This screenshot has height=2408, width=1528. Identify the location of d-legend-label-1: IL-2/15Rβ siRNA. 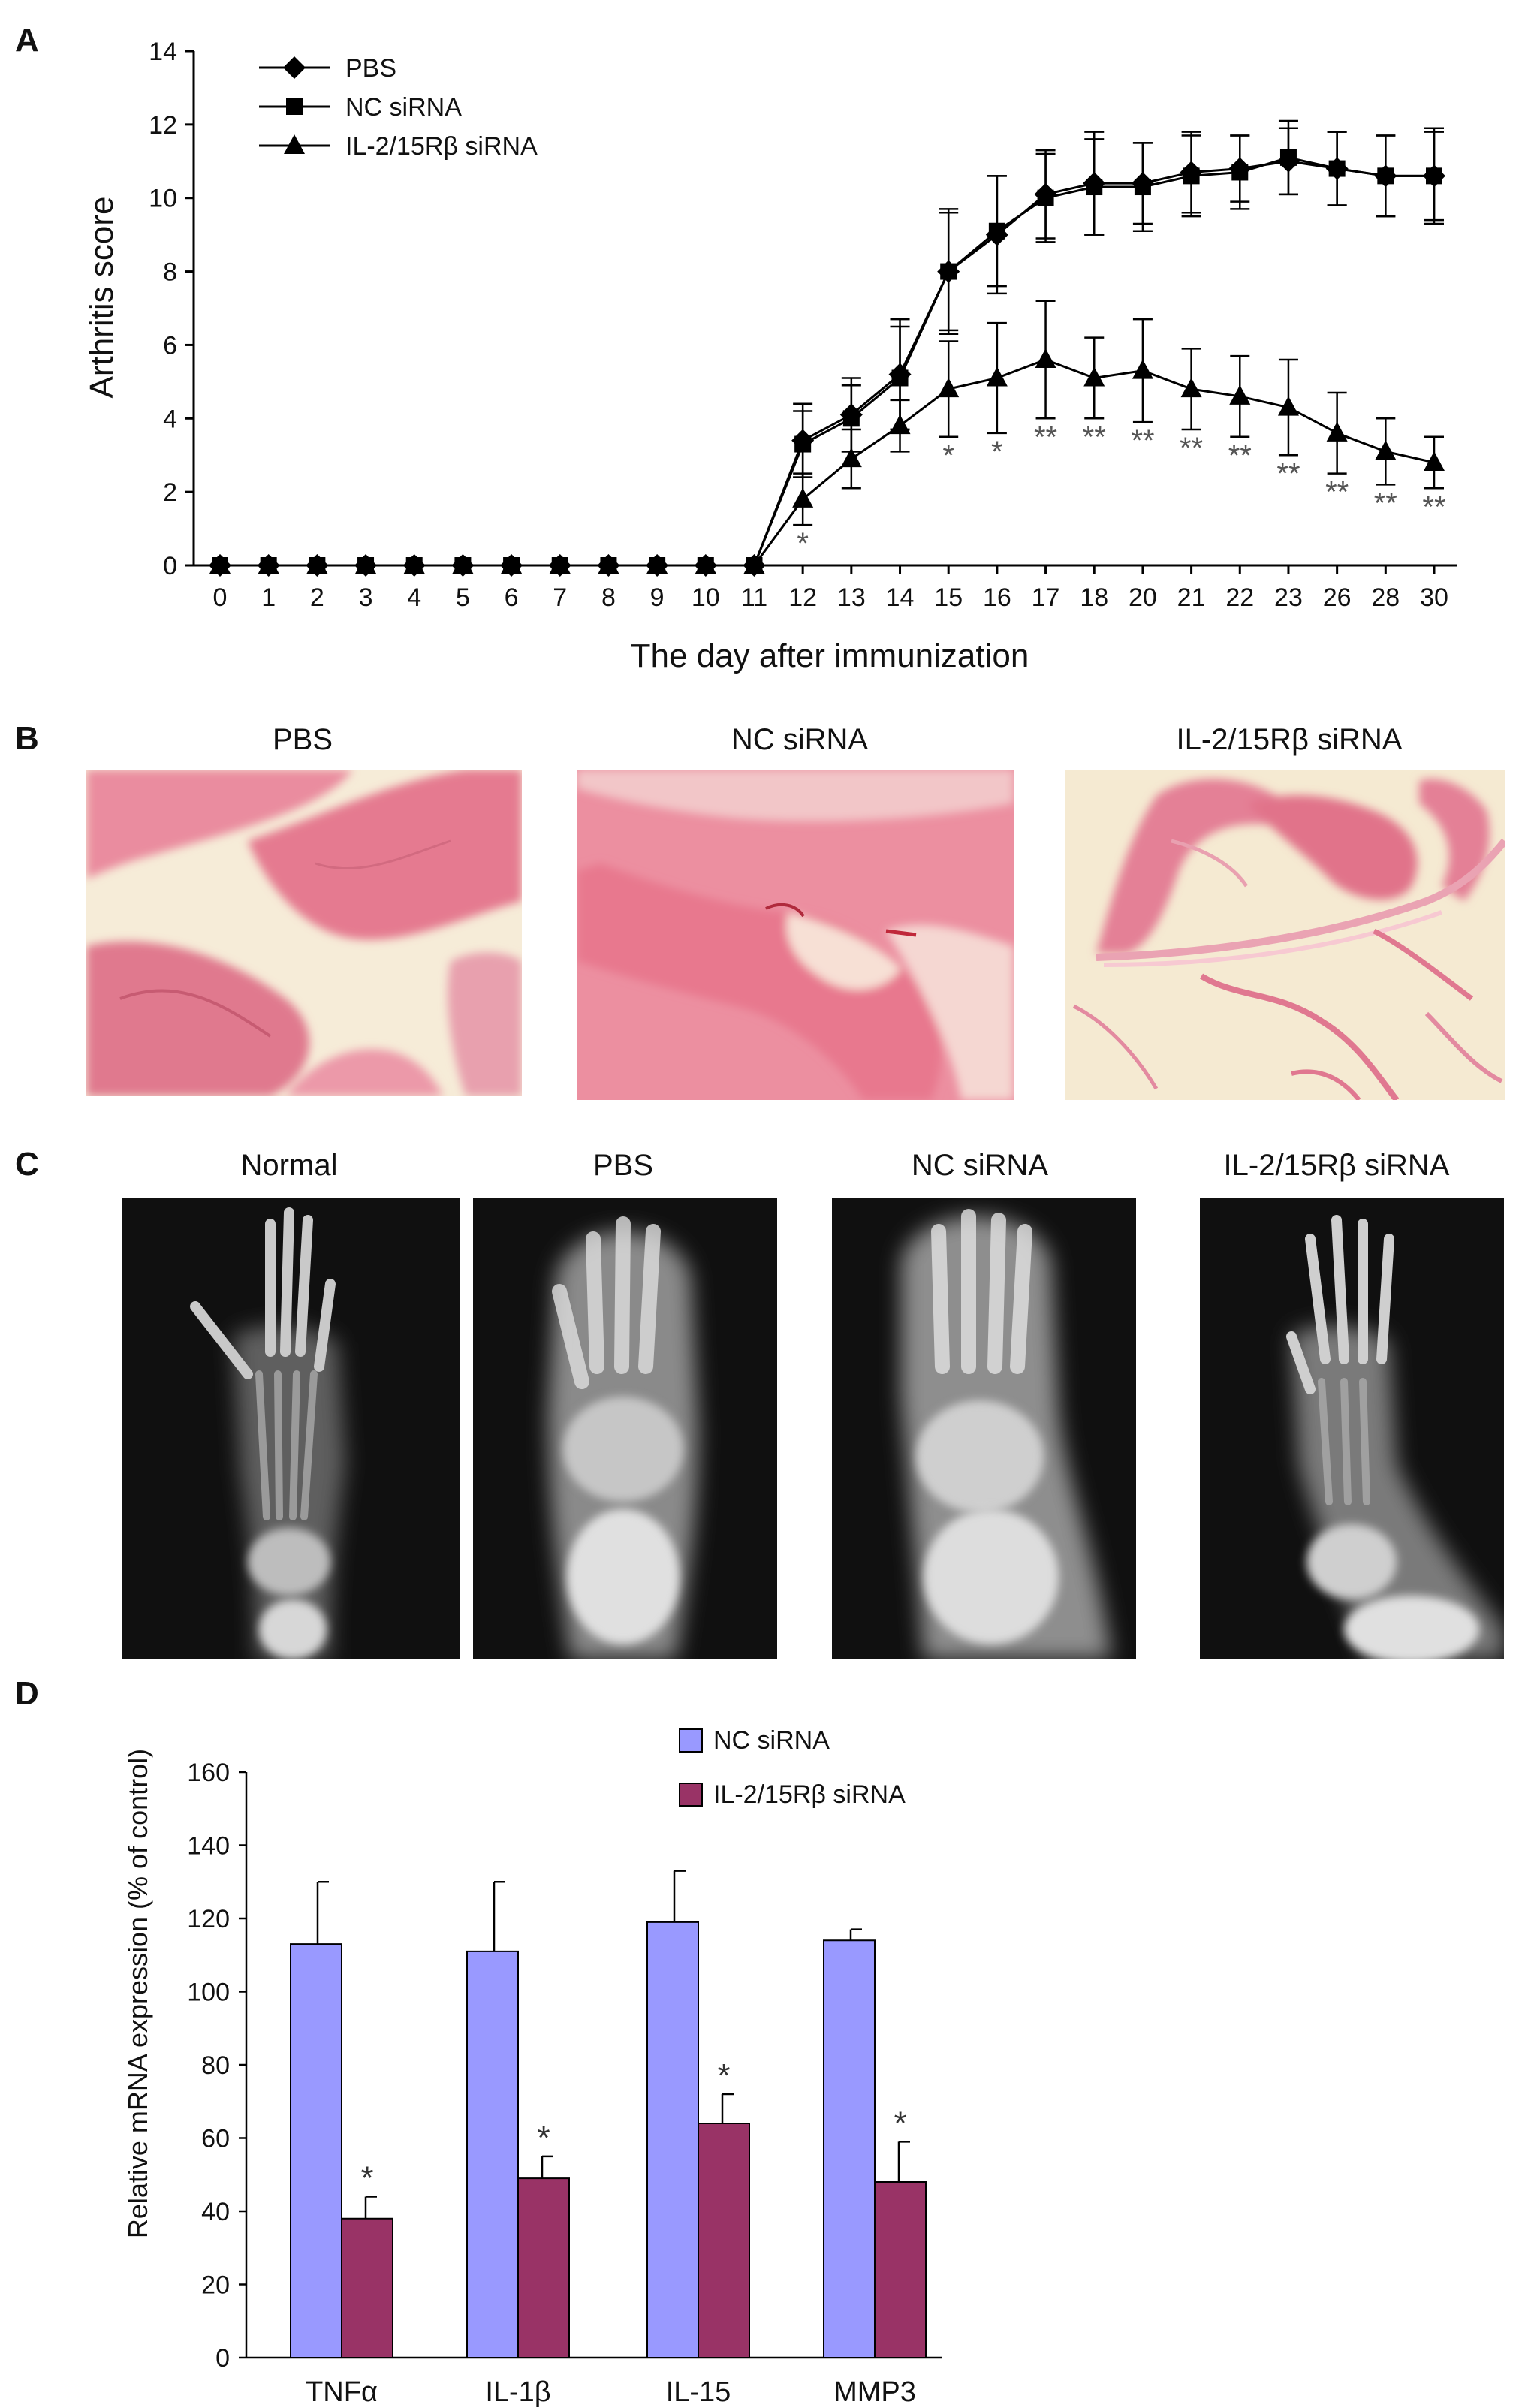
(809, 1795).